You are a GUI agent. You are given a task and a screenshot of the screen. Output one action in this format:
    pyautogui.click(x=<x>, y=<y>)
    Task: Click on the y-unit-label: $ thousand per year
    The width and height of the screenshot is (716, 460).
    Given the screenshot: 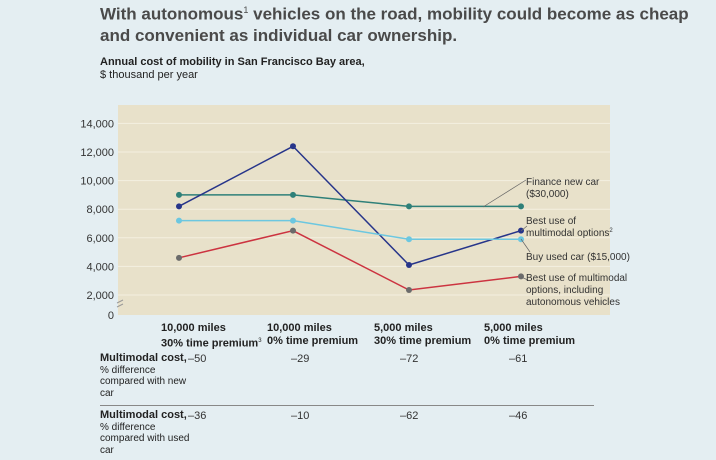 What is the action you would take?
    pyautogui.click(x=149, y=75)
    